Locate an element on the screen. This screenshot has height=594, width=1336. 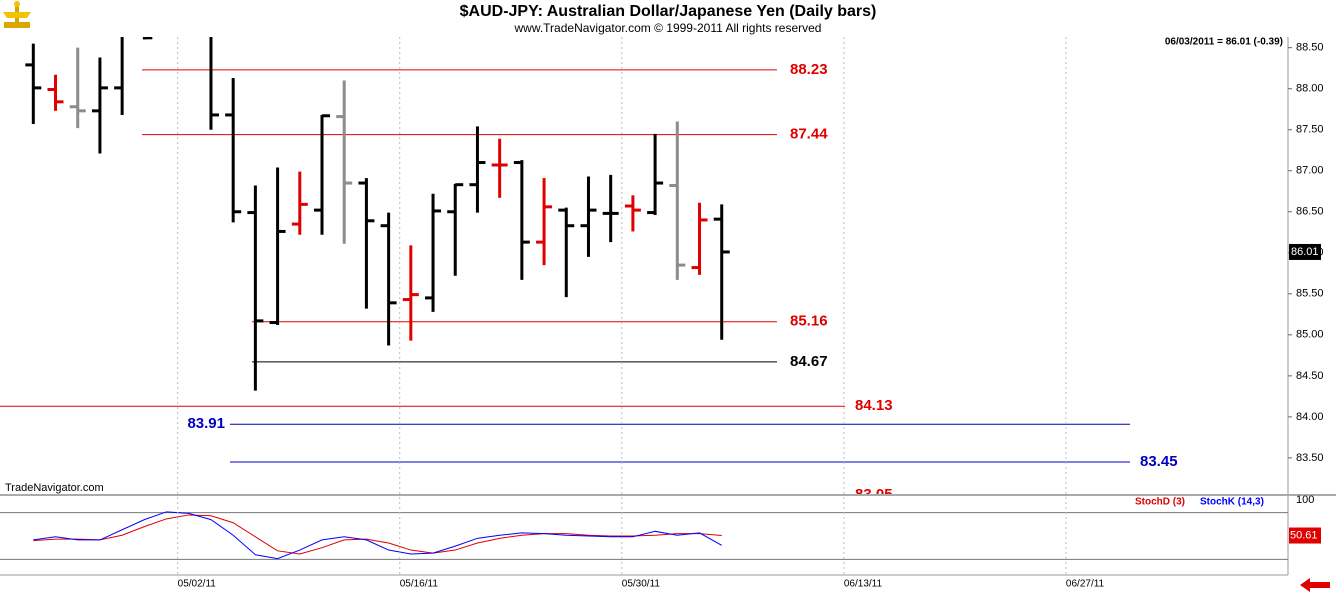
scroll-arrow is located at coordinates (1315, 585).